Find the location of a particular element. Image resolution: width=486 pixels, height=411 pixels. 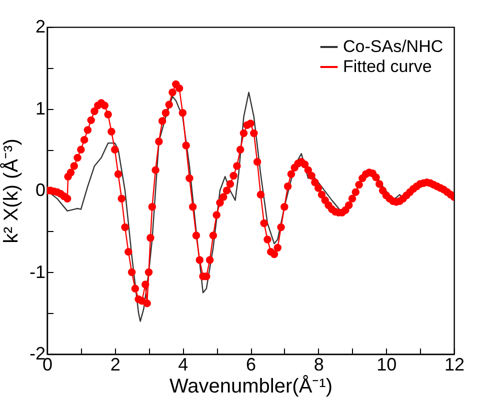

y-tick-label: 2 is located at coordinates (40, 26).